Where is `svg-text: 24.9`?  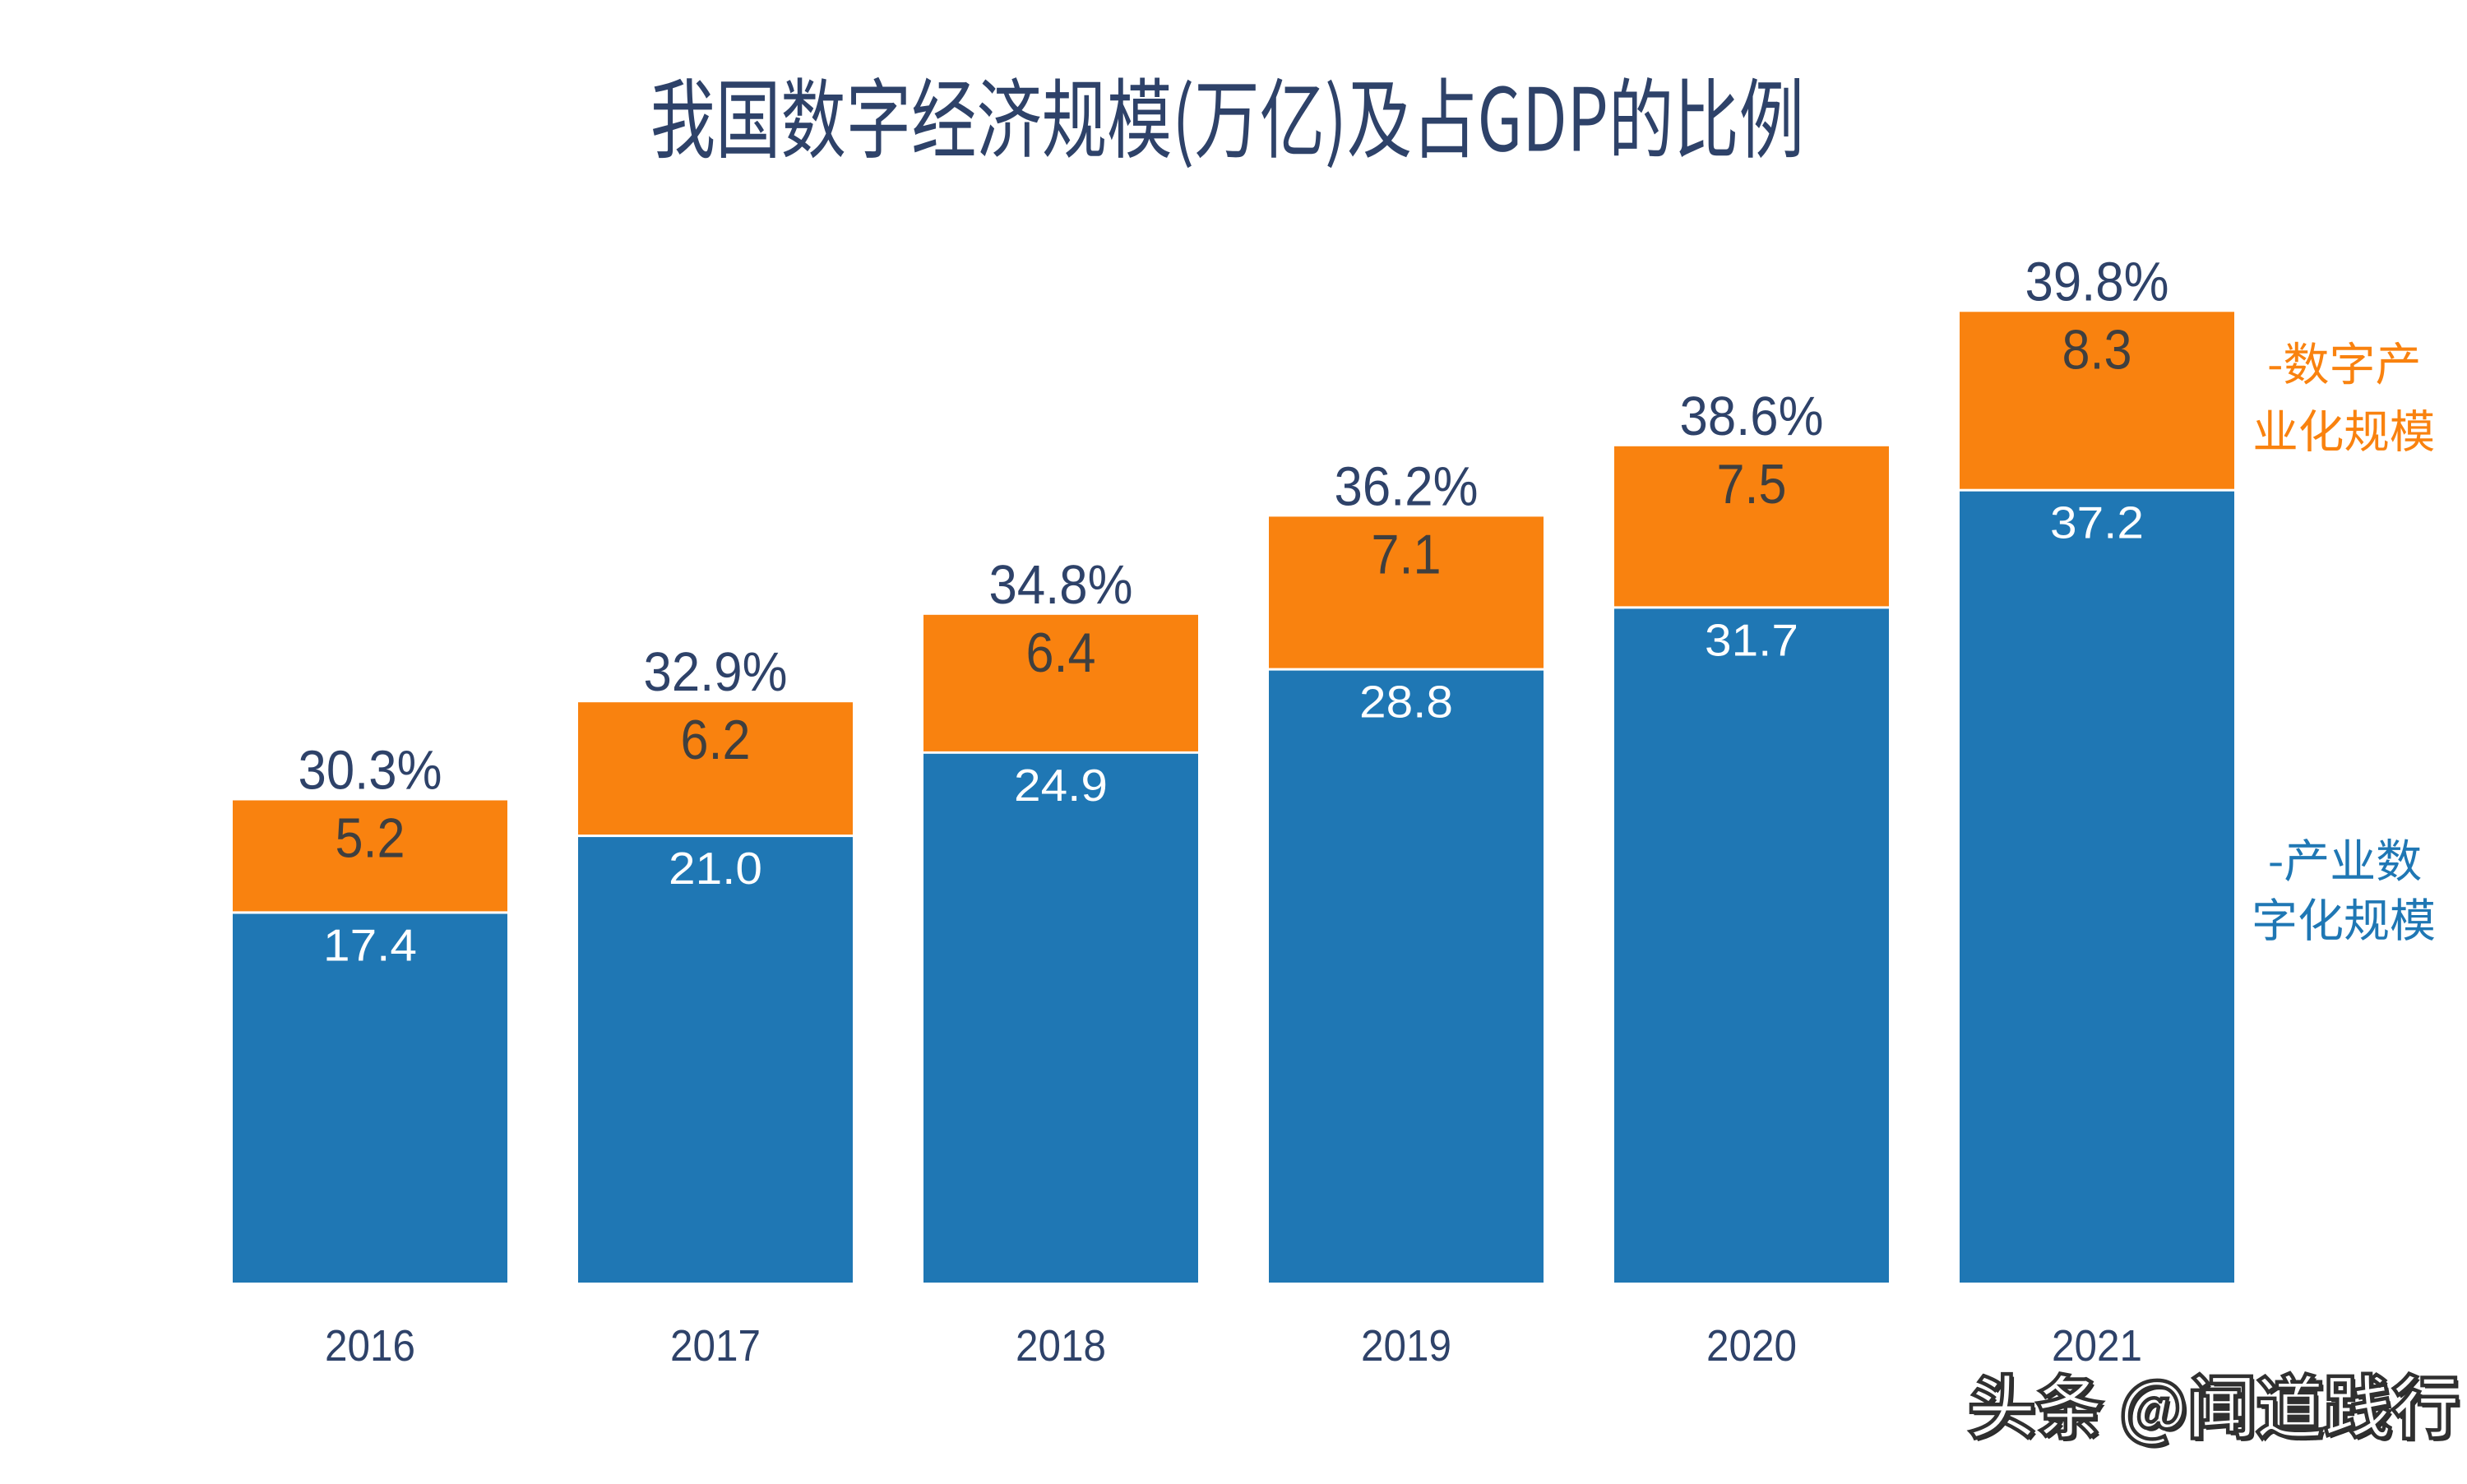
svg-text: 24.9 is located at coordinates (1061, 786).